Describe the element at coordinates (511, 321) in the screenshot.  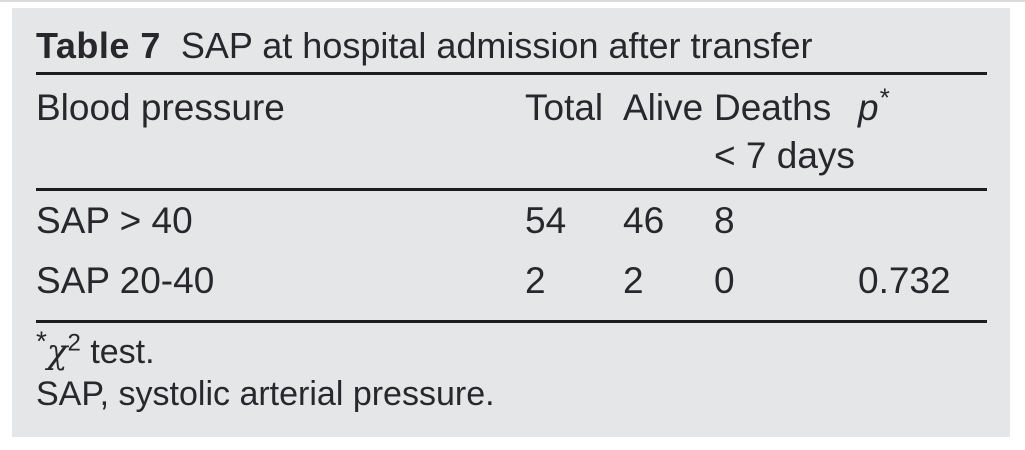
I see `rule-above-footnotes` at that location.